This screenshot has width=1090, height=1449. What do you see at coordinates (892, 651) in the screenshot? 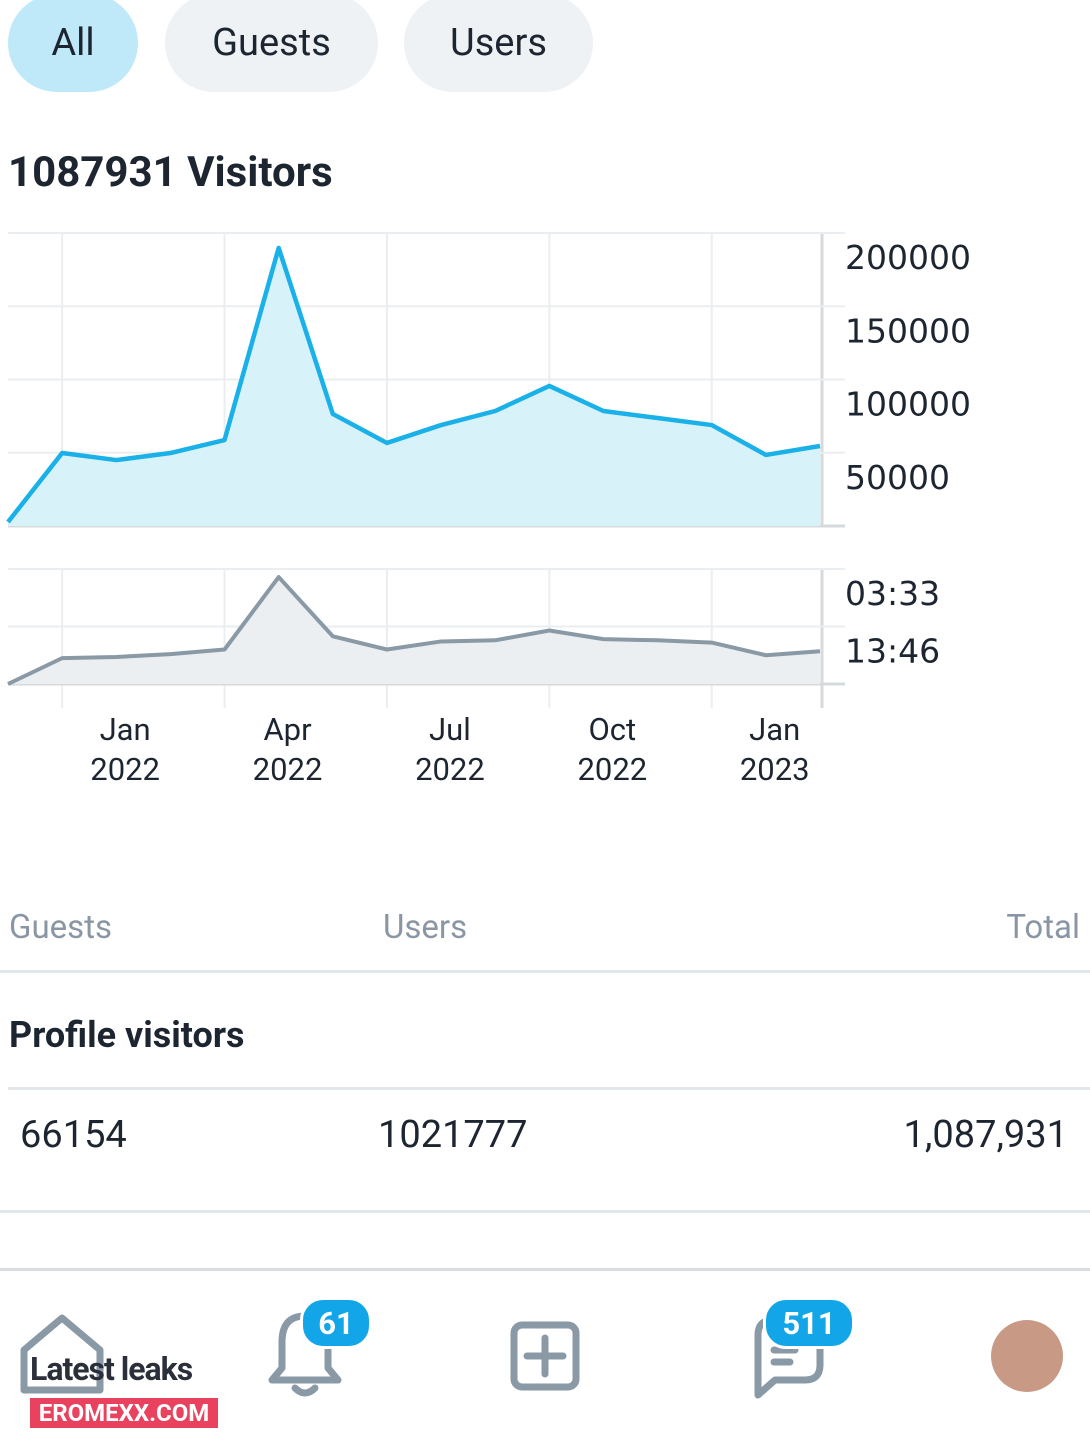
I see `y-tick-label: 13:46` at bounding box center [892, 651].